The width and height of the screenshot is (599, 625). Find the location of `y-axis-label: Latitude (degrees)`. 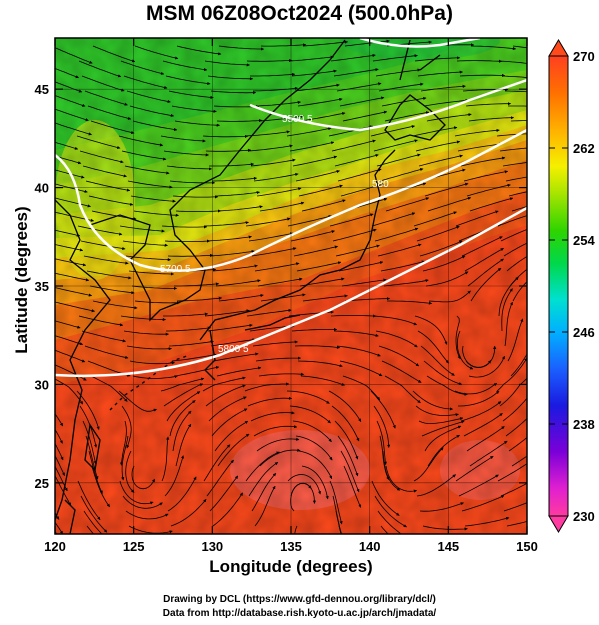

y-axis-label: Latitude (degrees) is located at coordinates (21, 280).